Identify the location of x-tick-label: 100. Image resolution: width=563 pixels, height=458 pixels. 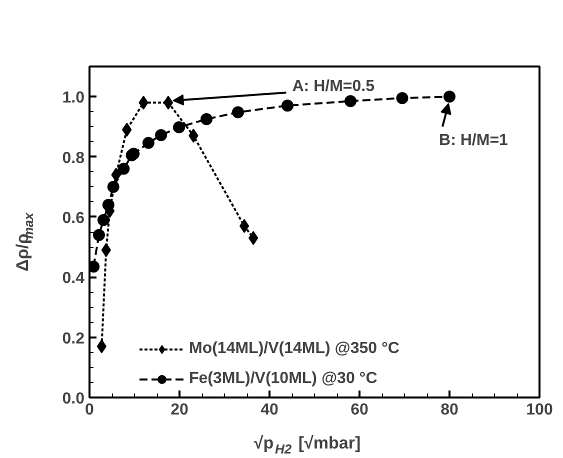
(539, 410).